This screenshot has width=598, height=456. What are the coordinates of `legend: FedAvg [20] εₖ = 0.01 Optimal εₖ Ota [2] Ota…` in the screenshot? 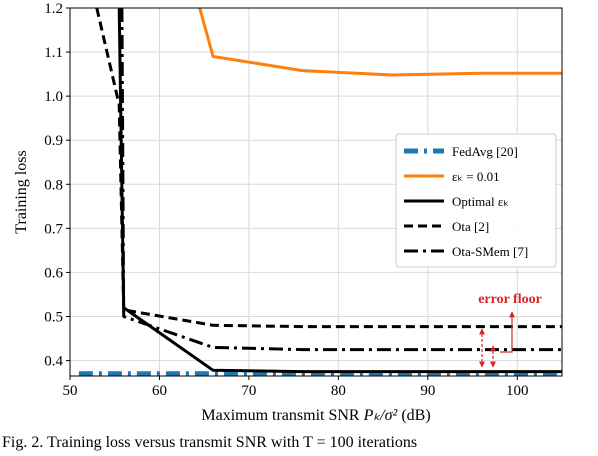 It's located at (476, 200).